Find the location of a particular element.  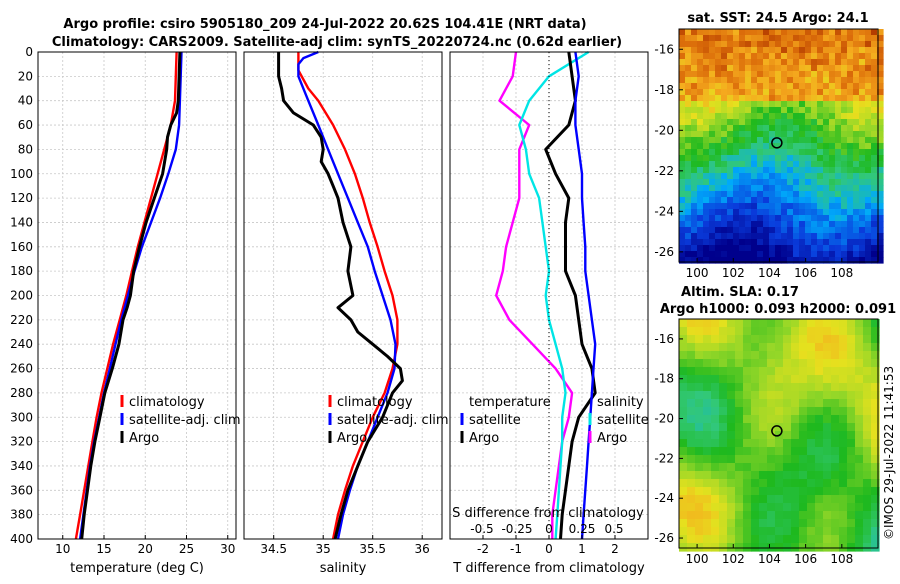

argo-position-marker is located at coordinates (777, 431).